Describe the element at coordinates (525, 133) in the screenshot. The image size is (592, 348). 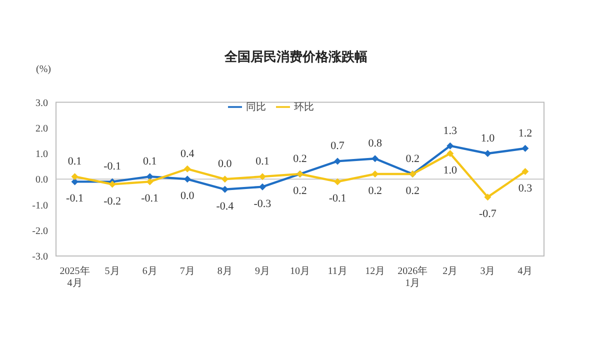
I see `data-label: 1.2` at that location.